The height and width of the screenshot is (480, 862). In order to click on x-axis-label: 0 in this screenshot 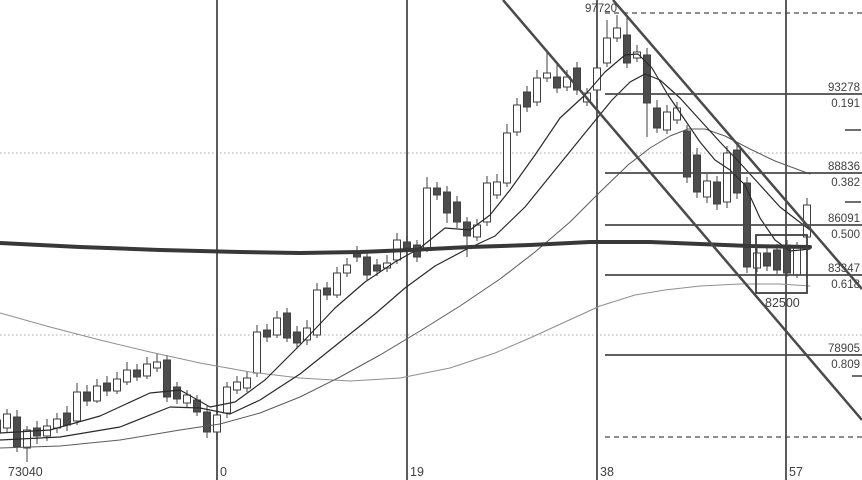, I will do `click(223, 472)`.